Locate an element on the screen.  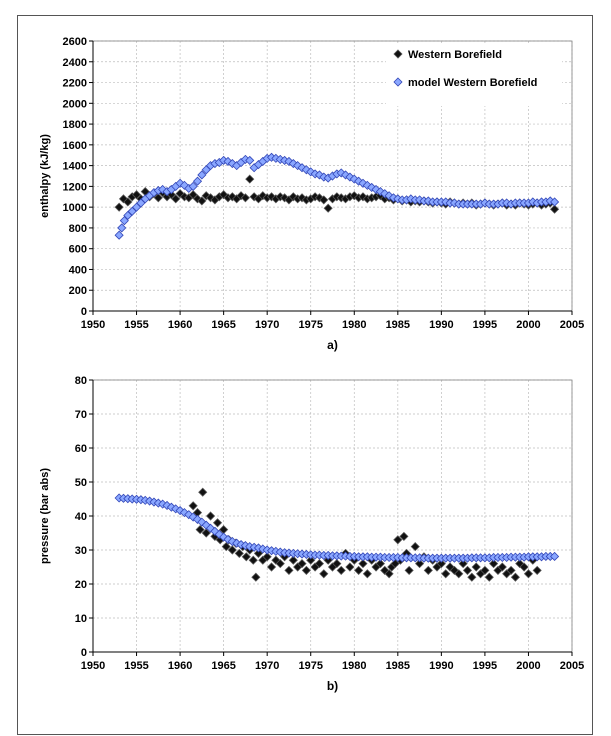
y-tick-label: 70 is located at coordinates (81, 415).